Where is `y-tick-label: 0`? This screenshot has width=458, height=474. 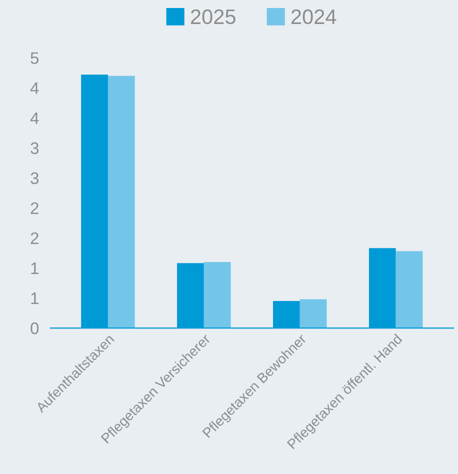
y-tick-label: 0 is located at coordinates (34, 328).